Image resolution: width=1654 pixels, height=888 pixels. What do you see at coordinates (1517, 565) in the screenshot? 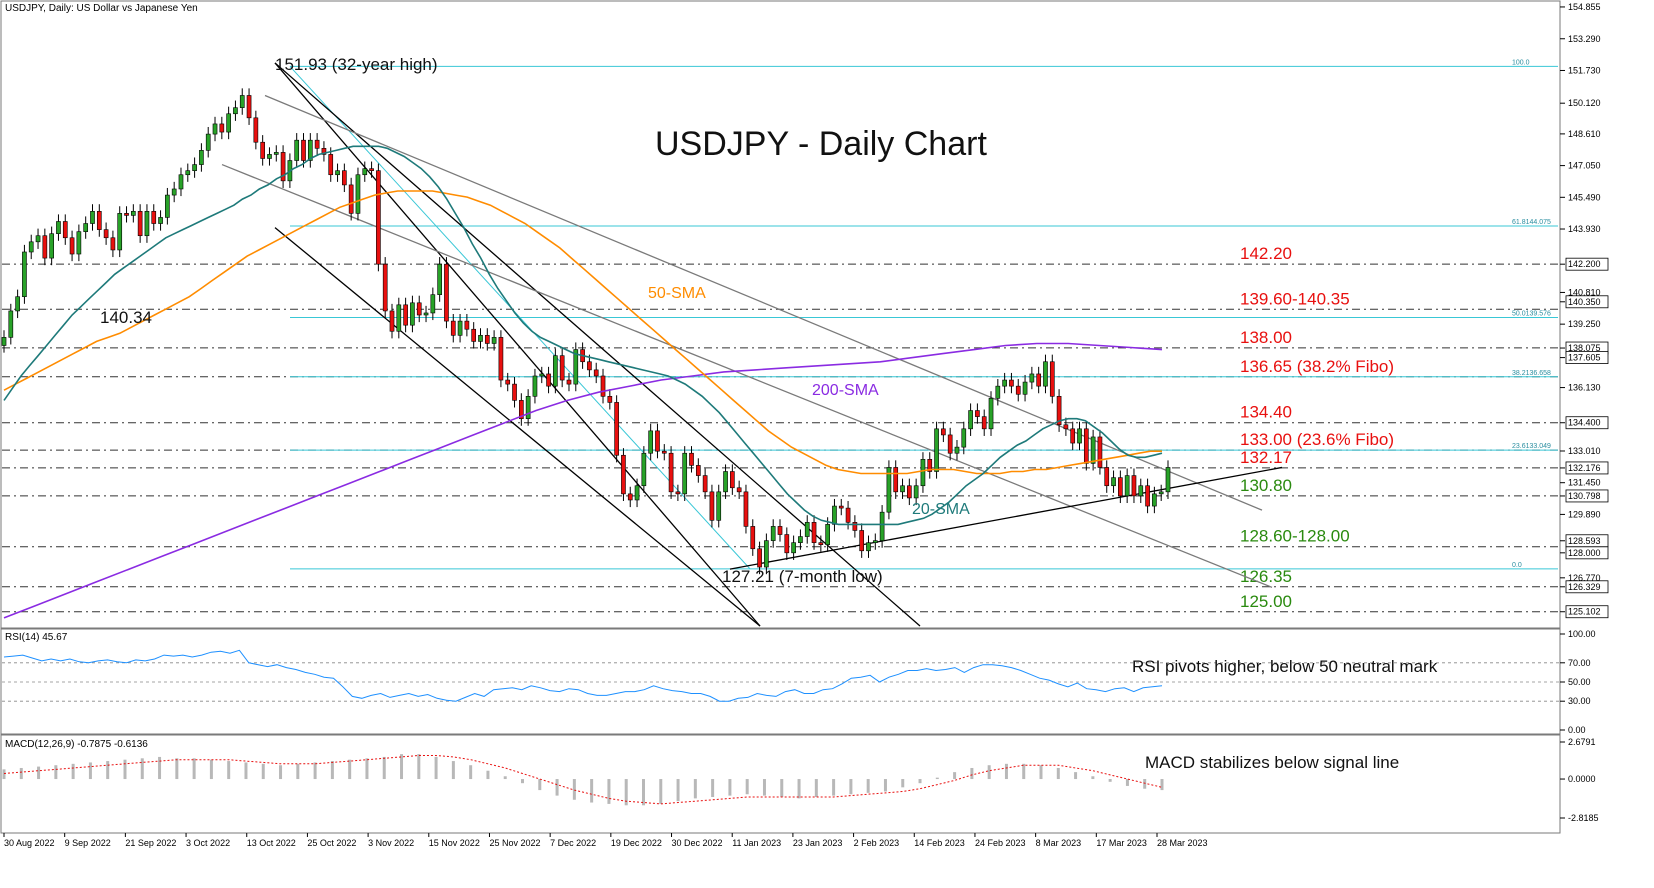
I see `fibo-label: 0.0` at bounding box center [1517, 565].